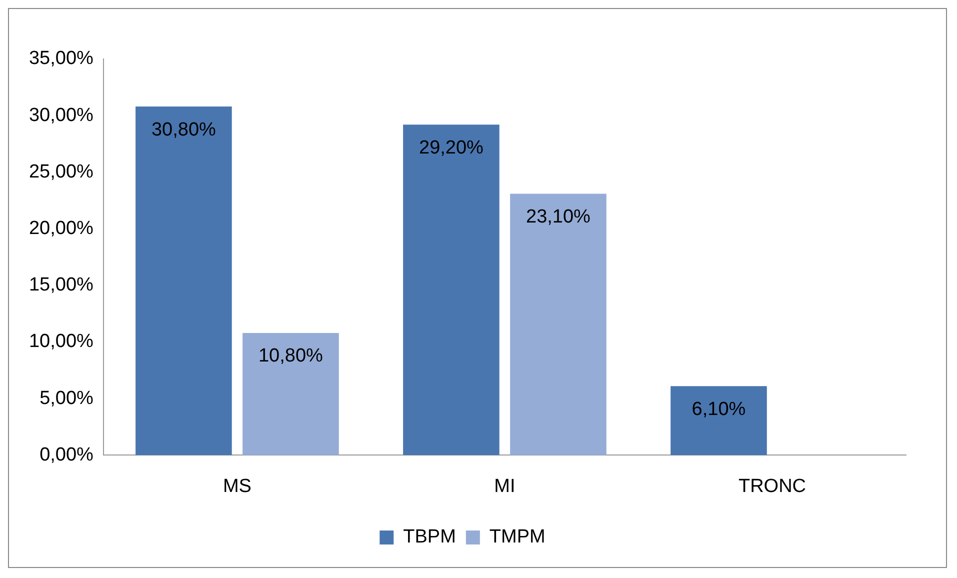 The height and width of the screenshot is (578, 957). I want to click on data-label: 6,10%, so click(719, 409).